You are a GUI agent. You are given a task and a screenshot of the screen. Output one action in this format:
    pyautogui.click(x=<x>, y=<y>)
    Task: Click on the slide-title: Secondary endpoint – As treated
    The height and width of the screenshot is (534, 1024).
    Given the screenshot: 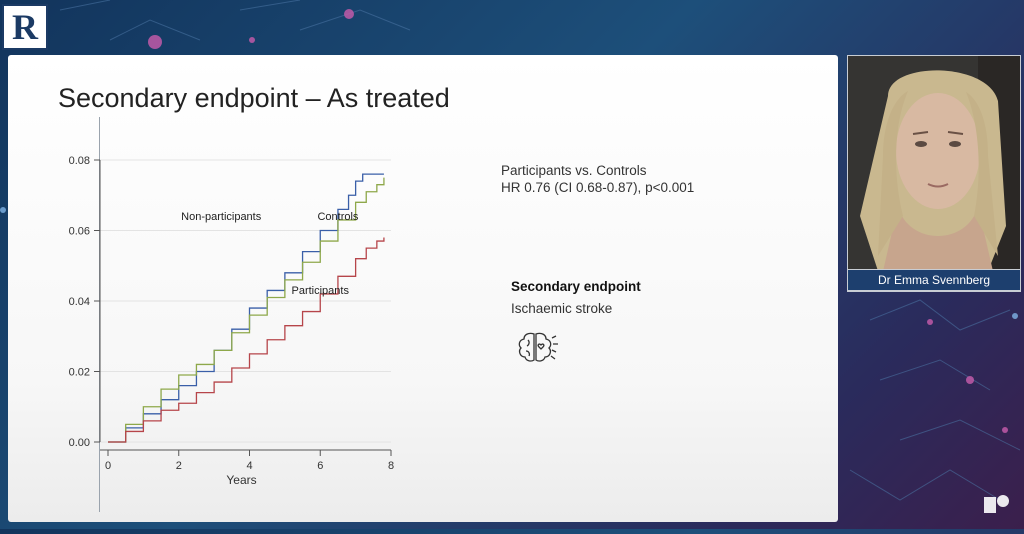 What is the action you would take?
    pyautogui.click(x=254, y=98)
    